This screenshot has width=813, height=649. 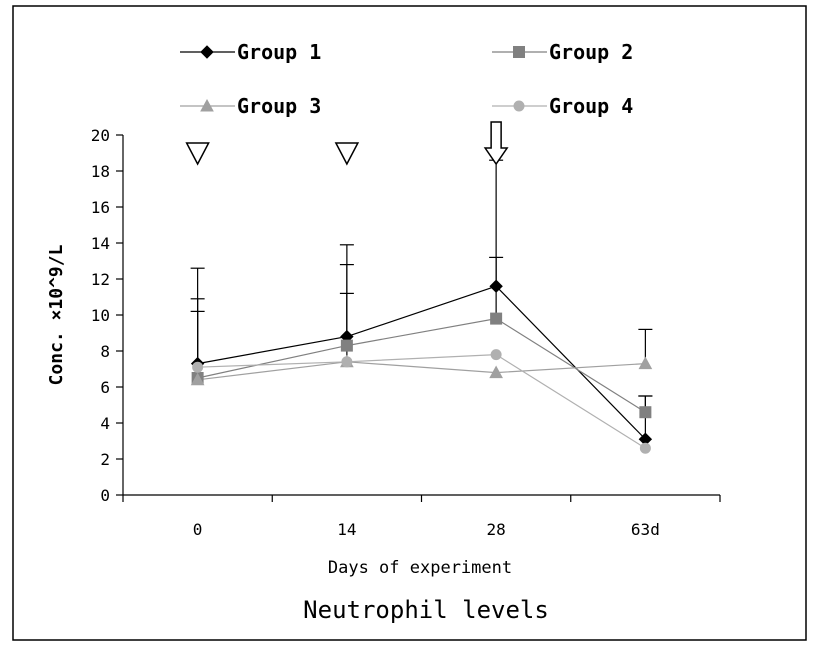 What do you see at coordinates (100, 135) in the screenshot?
I see `y-tick-label: 20` at bounding box center [100, 135].